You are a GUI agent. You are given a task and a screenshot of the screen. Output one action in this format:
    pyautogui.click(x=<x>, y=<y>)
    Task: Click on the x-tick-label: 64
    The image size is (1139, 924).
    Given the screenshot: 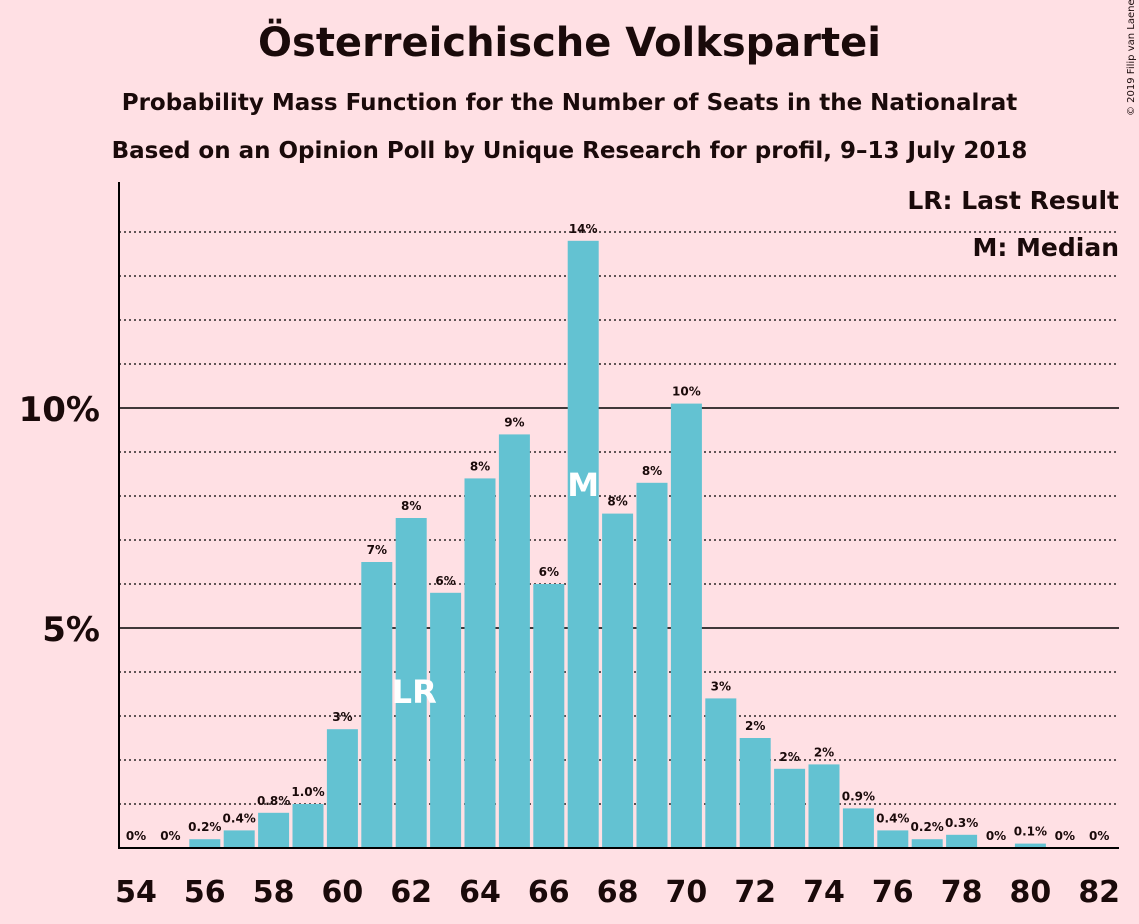 What is the action you would take?
    pyautogui.click(x=480, y=892)
    